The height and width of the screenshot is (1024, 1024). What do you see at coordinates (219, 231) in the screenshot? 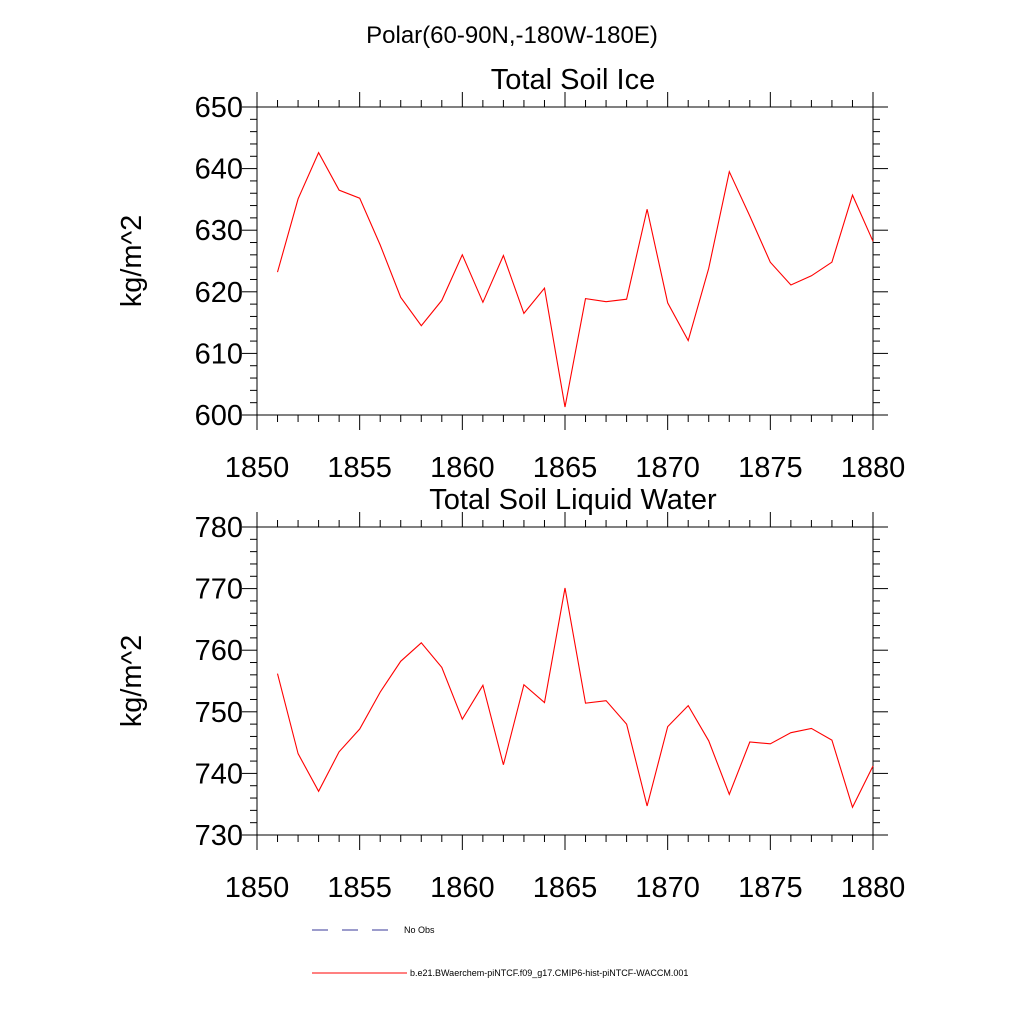
I see `y-tick-label: 630` at bounding box center [219, 231].